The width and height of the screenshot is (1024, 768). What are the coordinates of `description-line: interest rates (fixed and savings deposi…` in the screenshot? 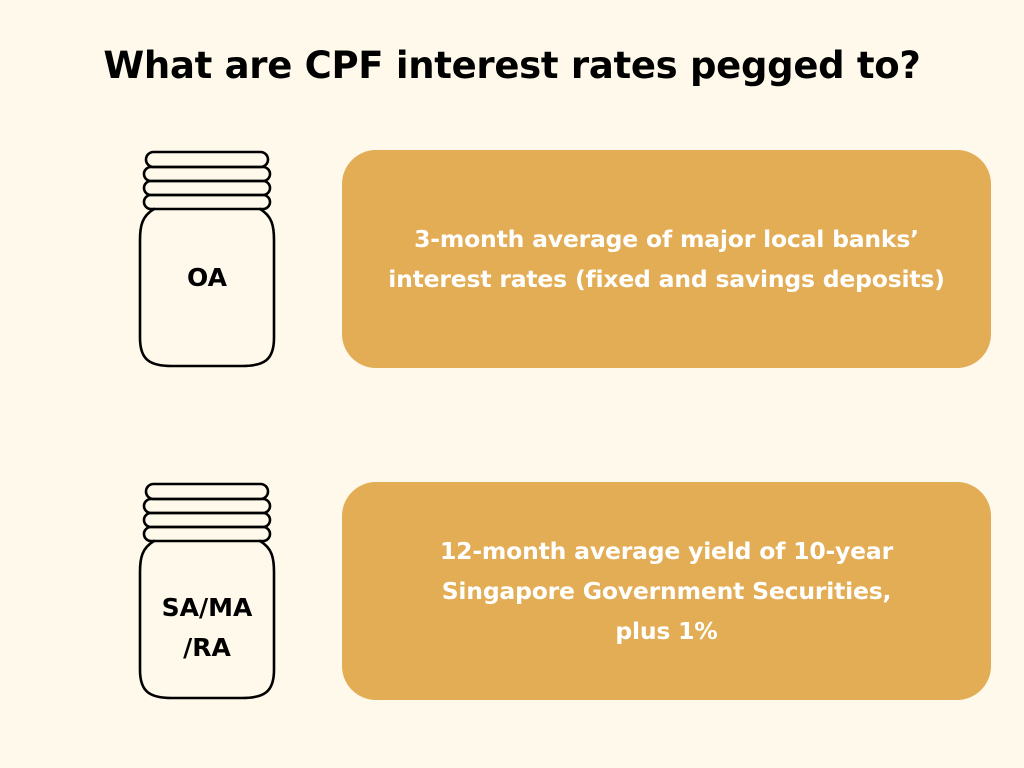 It's located at (666, 279).